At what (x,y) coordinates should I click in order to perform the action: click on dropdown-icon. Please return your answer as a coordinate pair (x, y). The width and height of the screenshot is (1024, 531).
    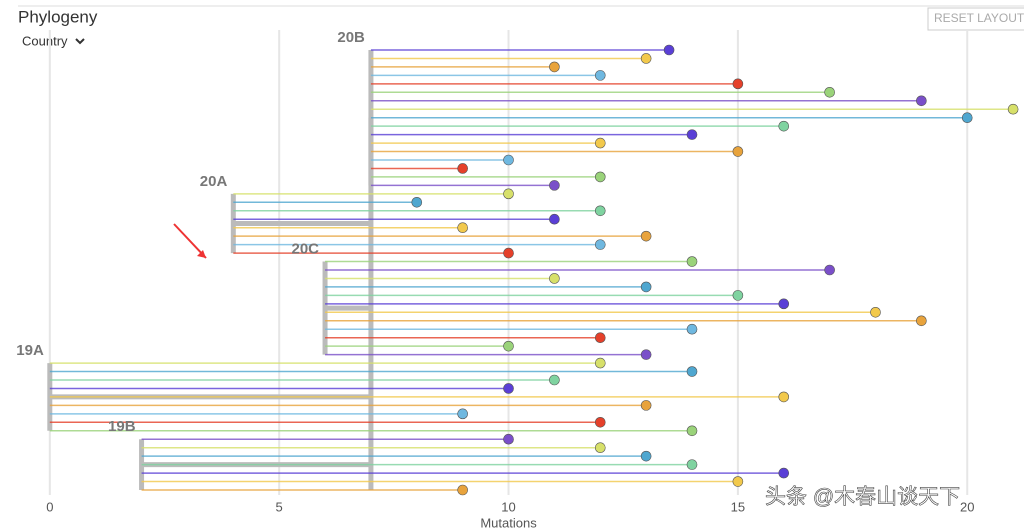
    Looking at the image, I should click on (80, 41).